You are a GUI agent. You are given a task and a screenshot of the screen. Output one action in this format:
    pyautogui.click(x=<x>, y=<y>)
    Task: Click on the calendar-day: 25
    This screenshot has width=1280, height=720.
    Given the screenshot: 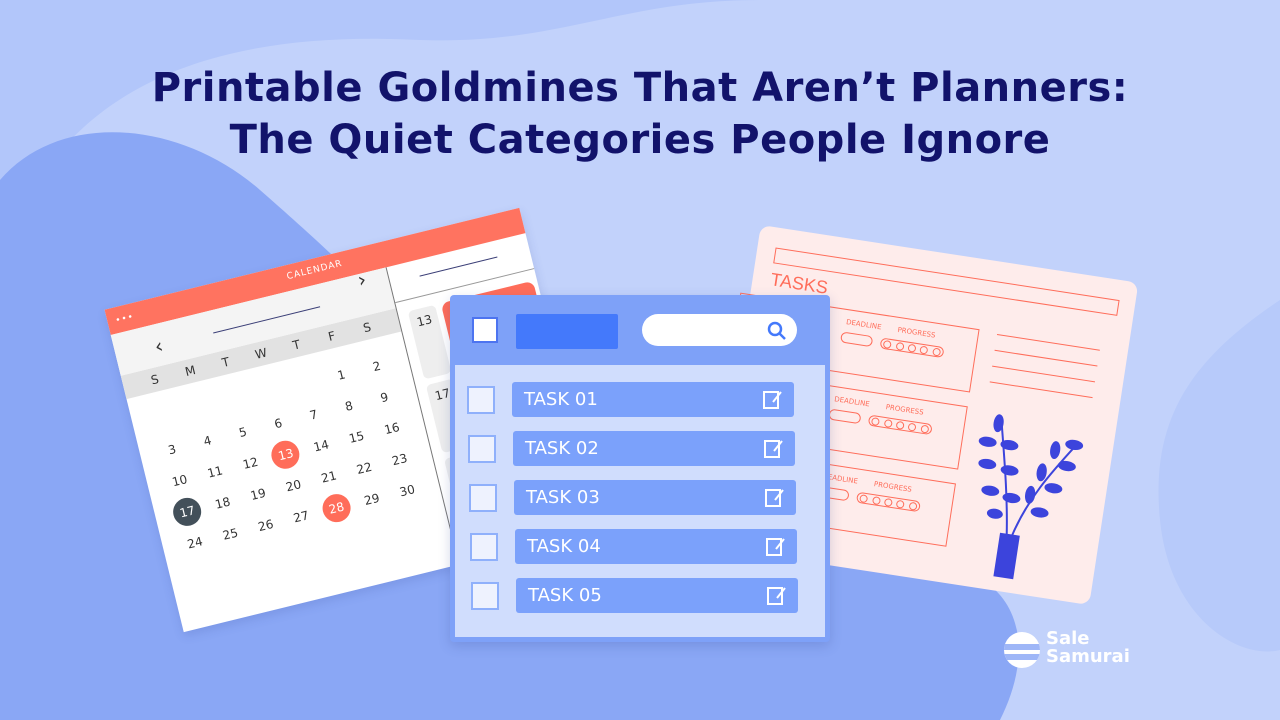 What is the action you would take?
    pyautogui.click(x=230, y=534)
    